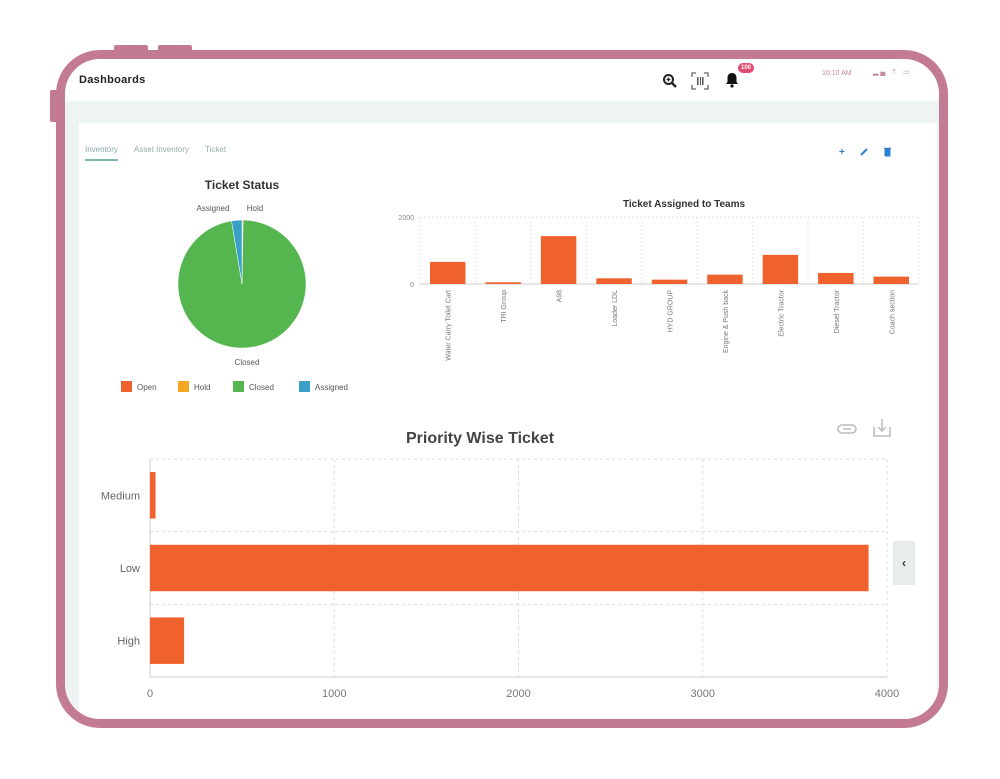 Image resolution: width=1000 pixels, height=779 pixels. I want to click on pie-legend: Open Hold Closed Assigned, so click(234, 386).